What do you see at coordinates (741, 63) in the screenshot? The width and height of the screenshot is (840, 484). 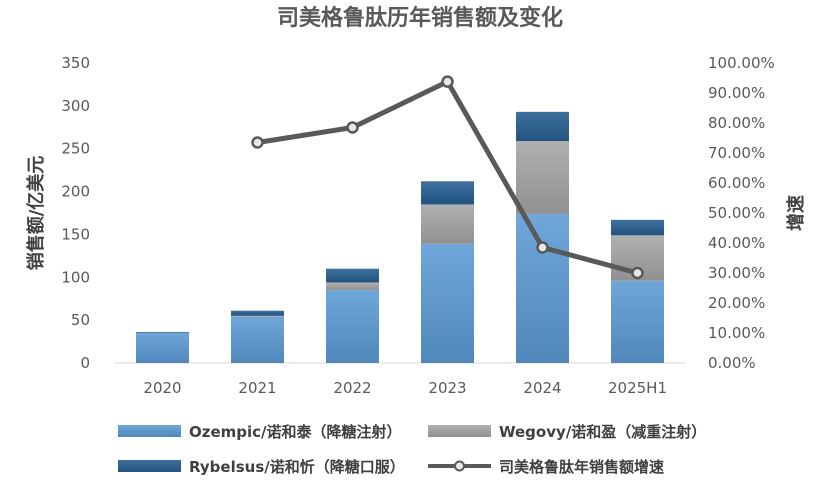 I see `y2-tick-label: 100.00%` at bounding box center [741, 63].